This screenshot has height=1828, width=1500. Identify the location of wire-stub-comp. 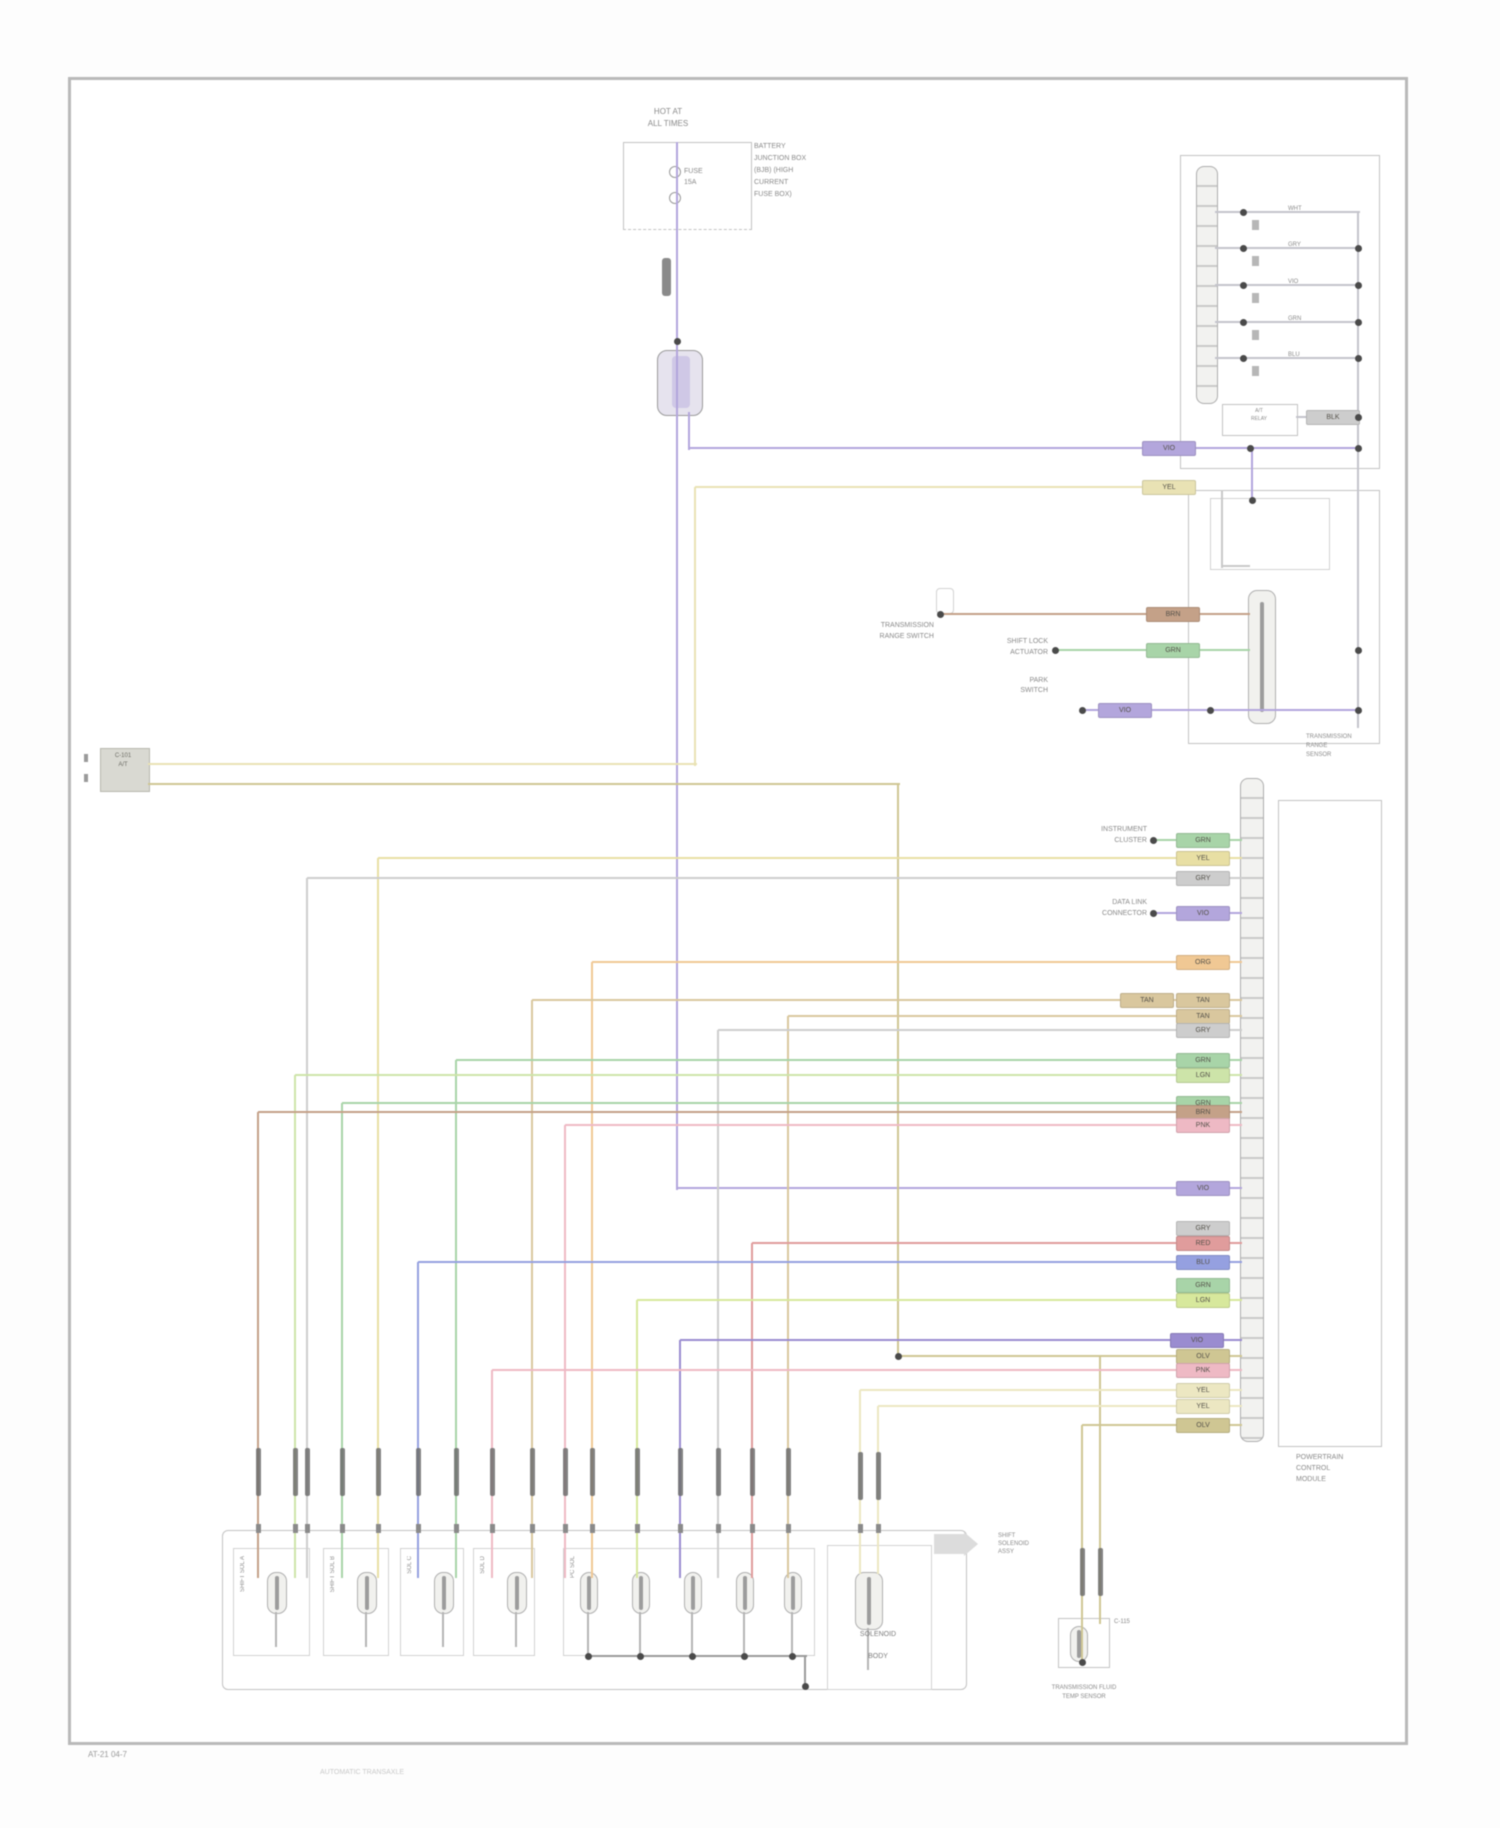
(868, 1649).